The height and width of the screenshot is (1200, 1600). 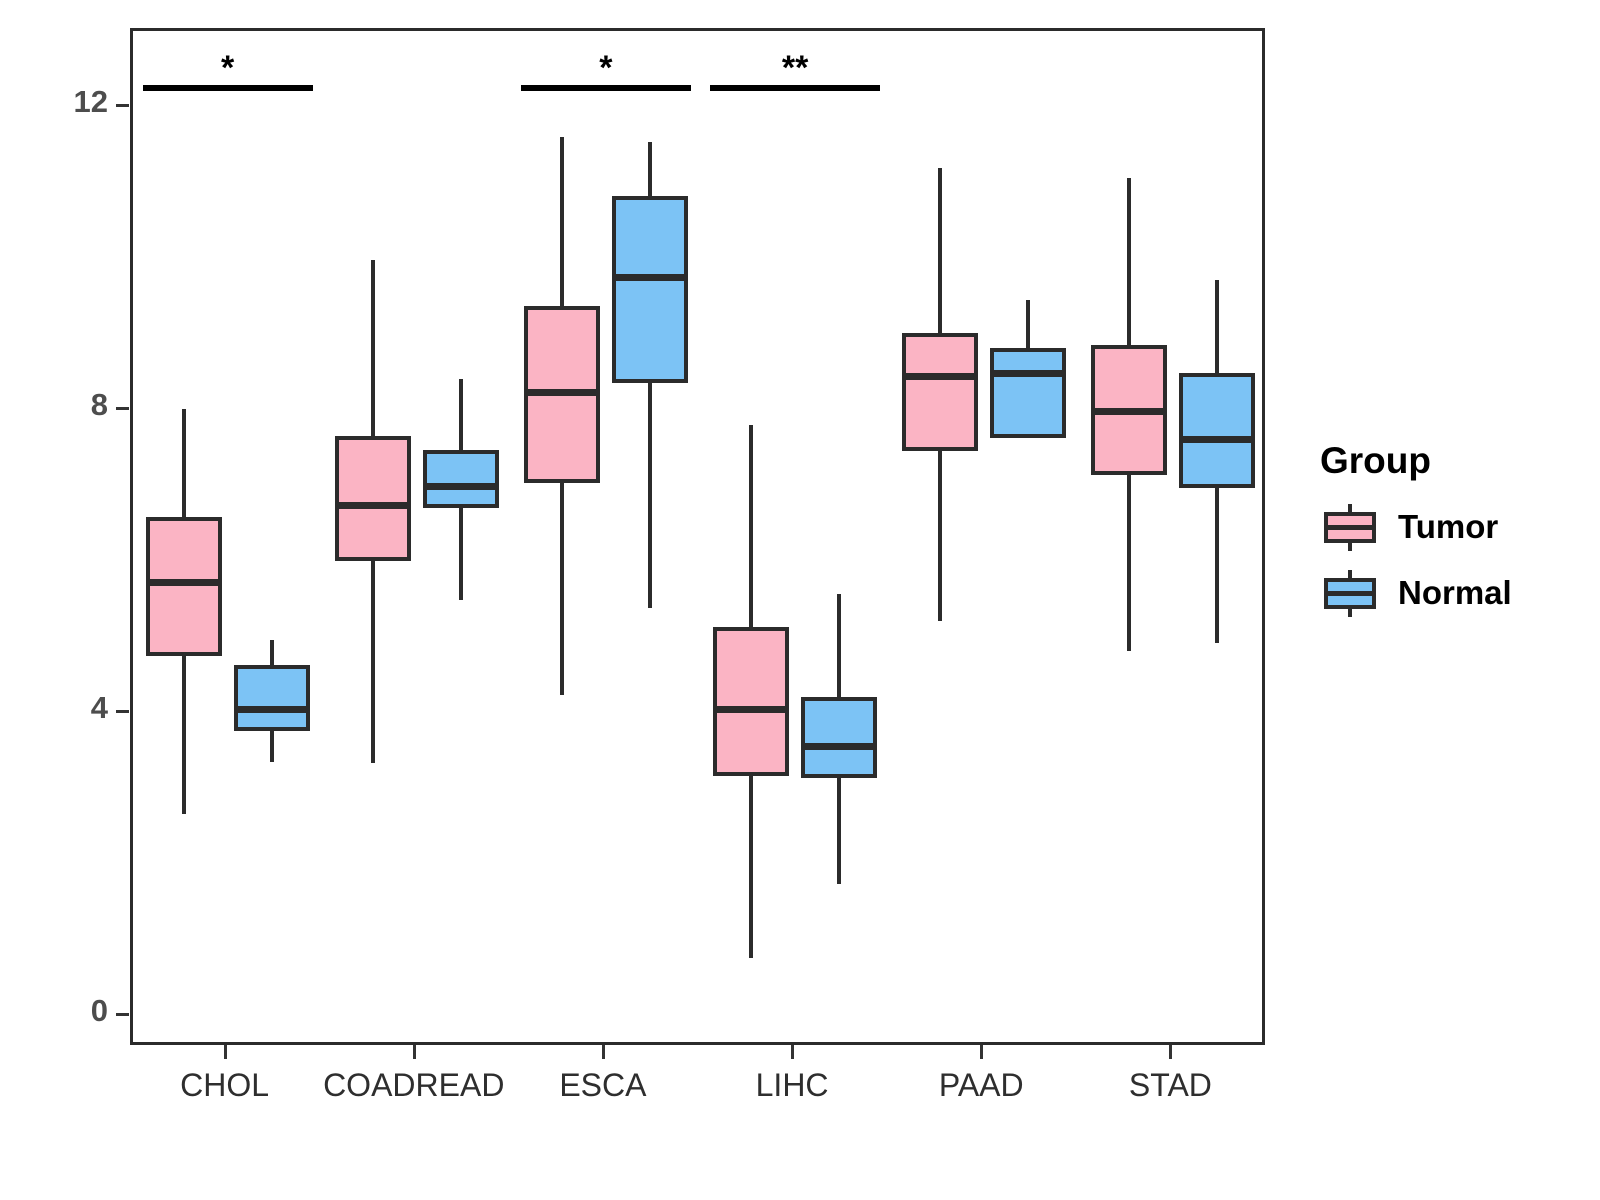 I want to click on legend: Group Tumor Normal, so click(x=1453, y=538).